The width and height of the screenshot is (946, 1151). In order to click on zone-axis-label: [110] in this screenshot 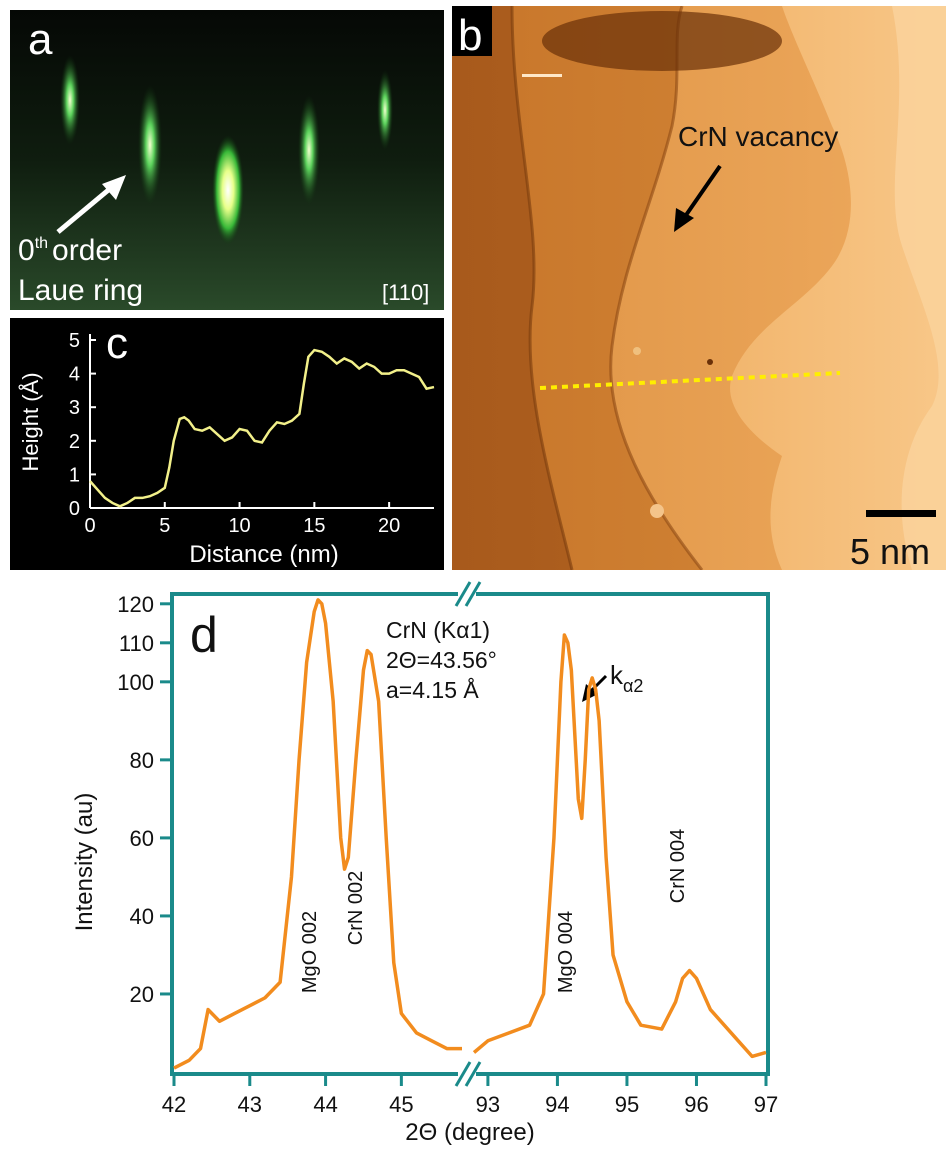, I will do `click(405, 292)`.